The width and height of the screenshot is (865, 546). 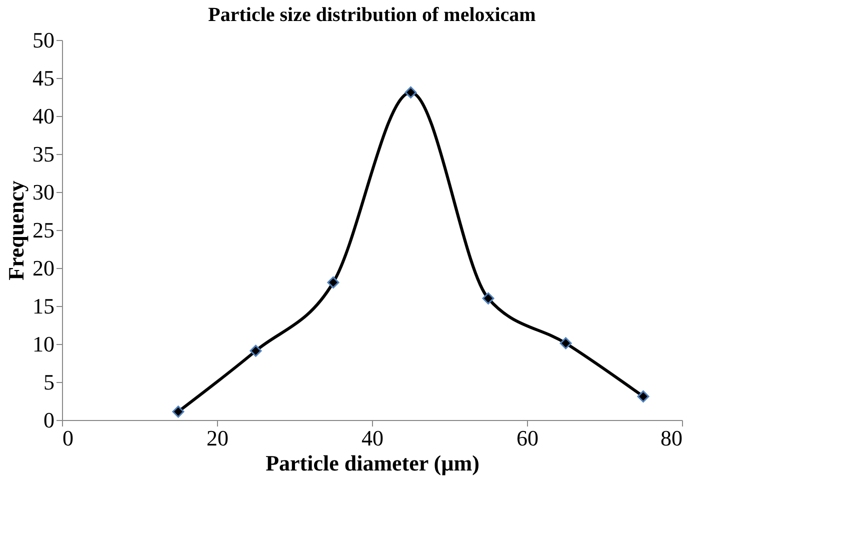 I want to click on y-axis-title: Frequency, so click(x=16, y=230).